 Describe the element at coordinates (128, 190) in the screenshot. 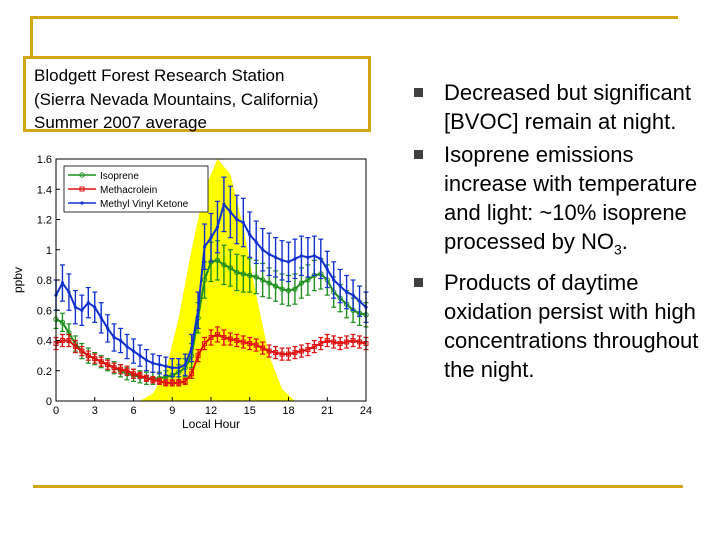

I see `legend-label: Methacrolein` at that location.